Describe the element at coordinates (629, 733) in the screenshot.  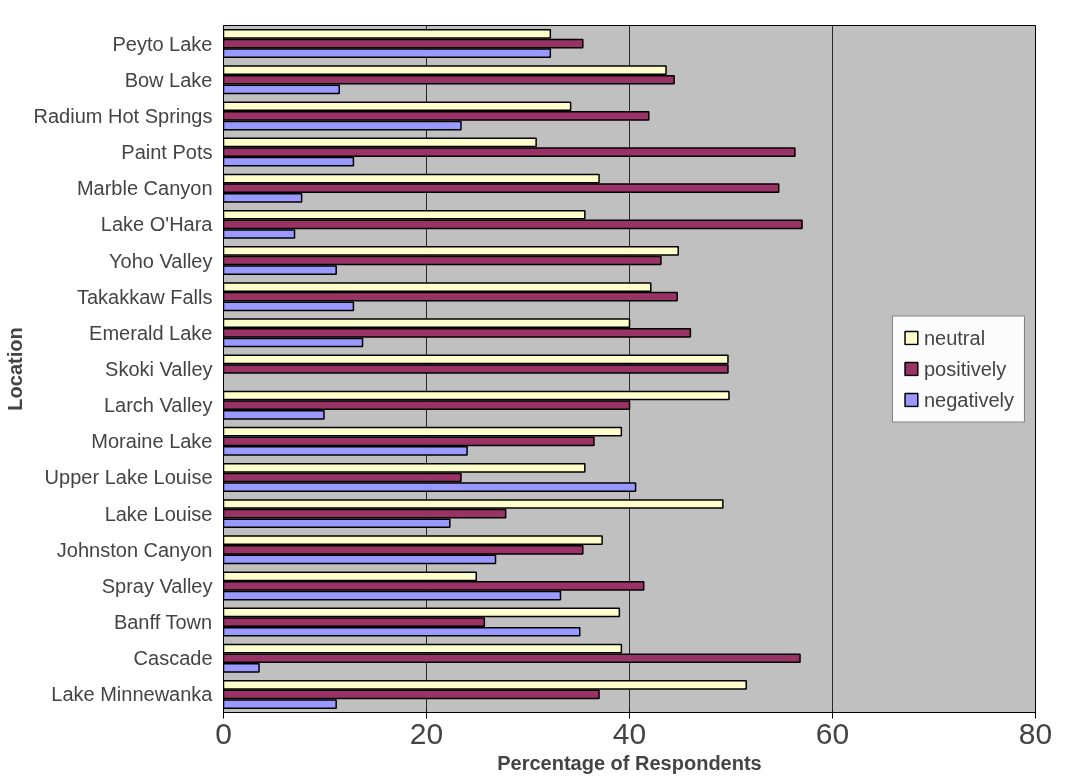
I see `x-tick-label: 40` at that location.